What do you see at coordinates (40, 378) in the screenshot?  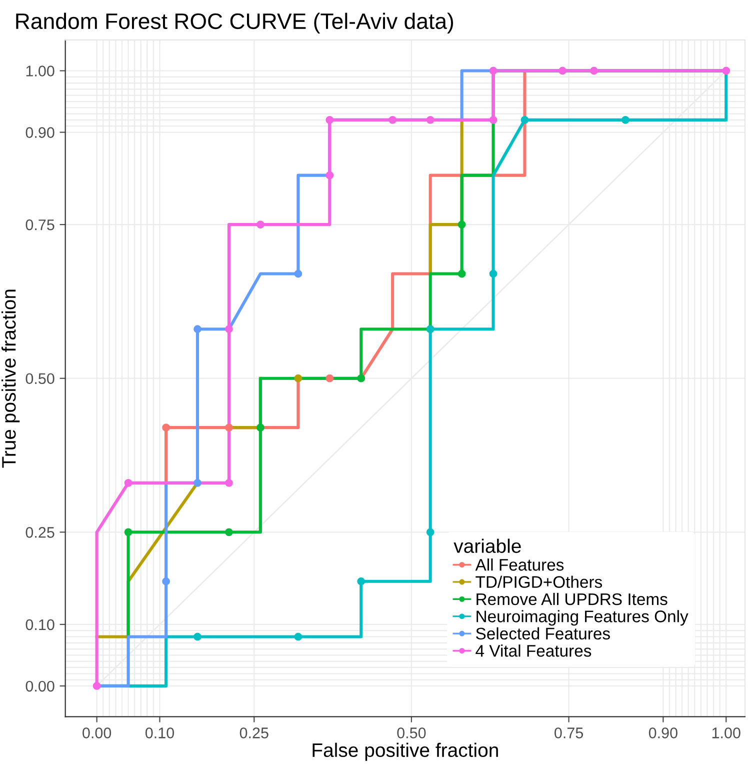 I see `y-tick-label: 0.50` at bounding box center [40, 378].